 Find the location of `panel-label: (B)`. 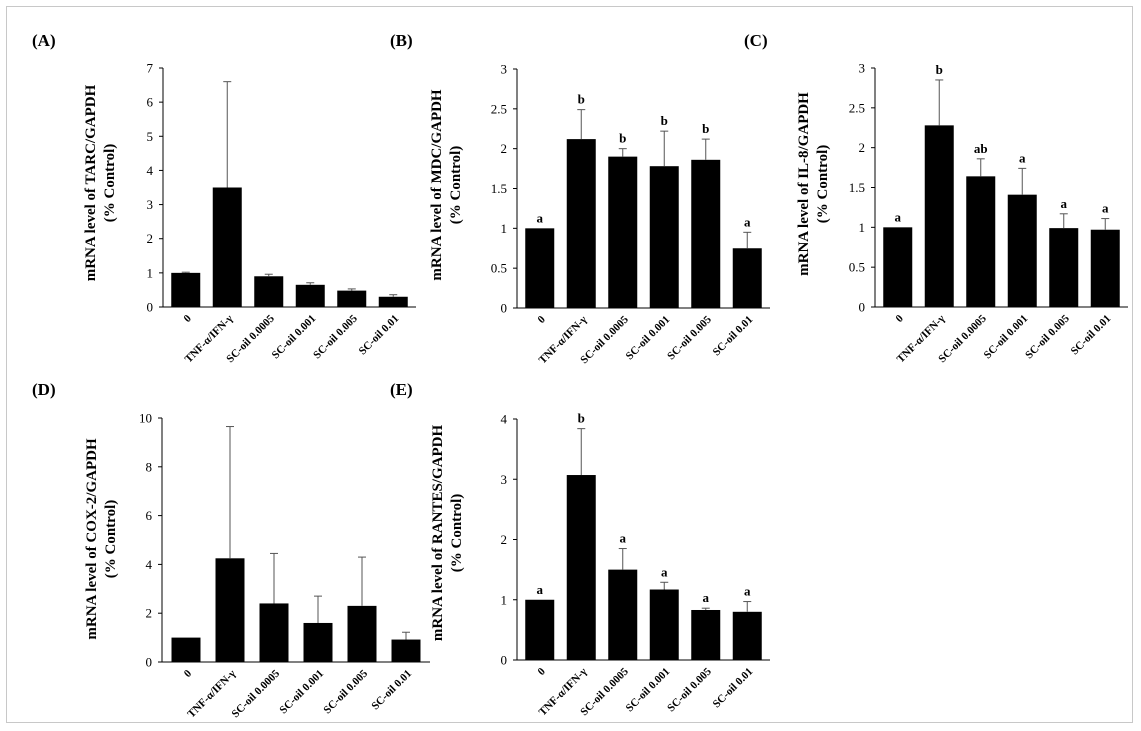

panel-label: (B) is located at coordinates (401, 40).